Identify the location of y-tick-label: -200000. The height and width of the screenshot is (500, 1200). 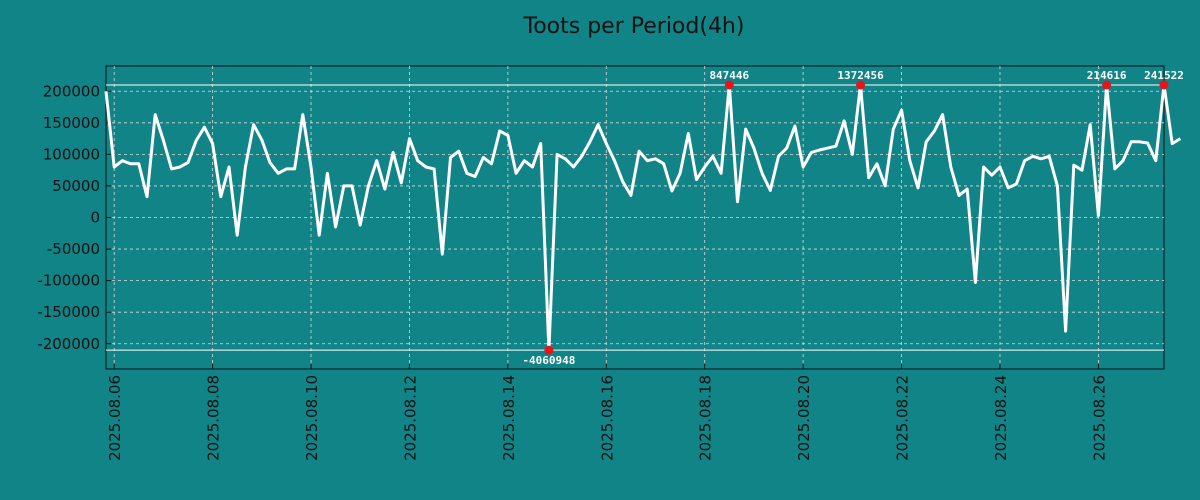
(68, 344).